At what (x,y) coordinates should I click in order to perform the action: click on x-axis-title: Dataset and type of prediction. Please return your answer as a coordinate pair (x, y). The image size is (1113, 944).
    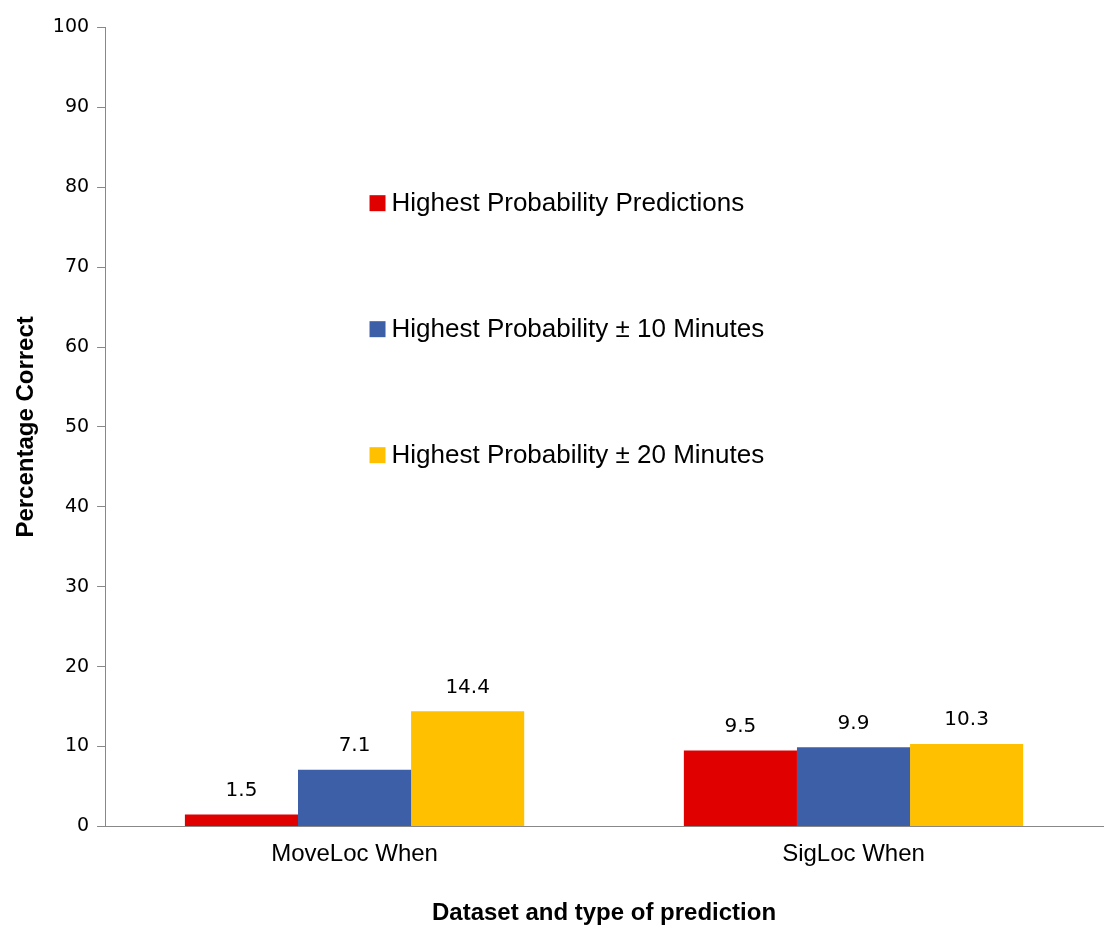
    Looking at the image, I should click on (604, 912).